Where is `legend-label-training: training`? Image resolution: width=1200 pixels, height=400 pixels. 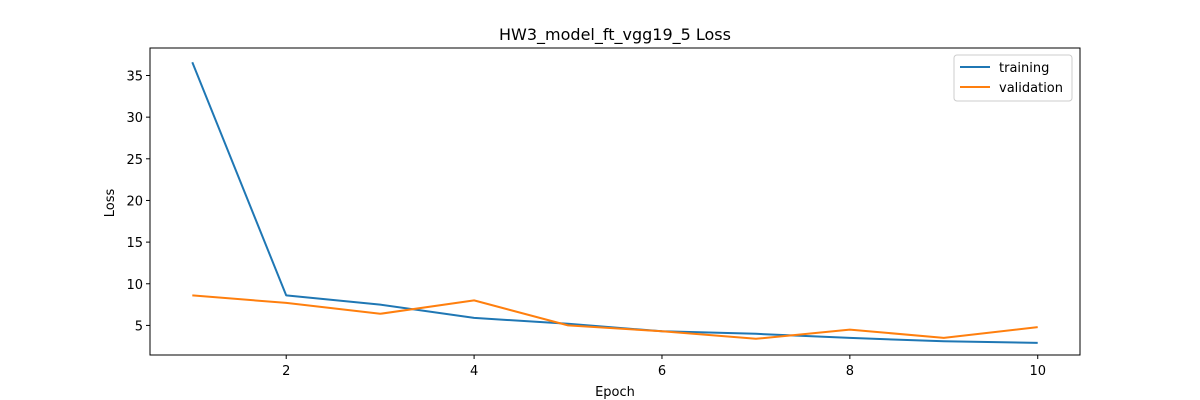
legend-label-training: training is located at coordinates (1024, 68).